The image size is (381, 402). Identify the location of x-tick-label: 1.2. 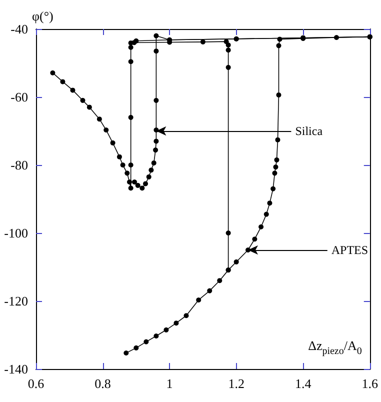
(236, 383).